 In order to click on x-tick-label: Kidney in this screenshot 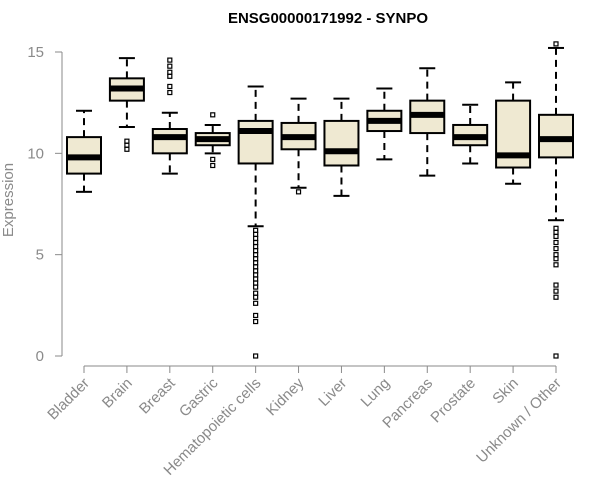, I will do `click(285, 396)`.